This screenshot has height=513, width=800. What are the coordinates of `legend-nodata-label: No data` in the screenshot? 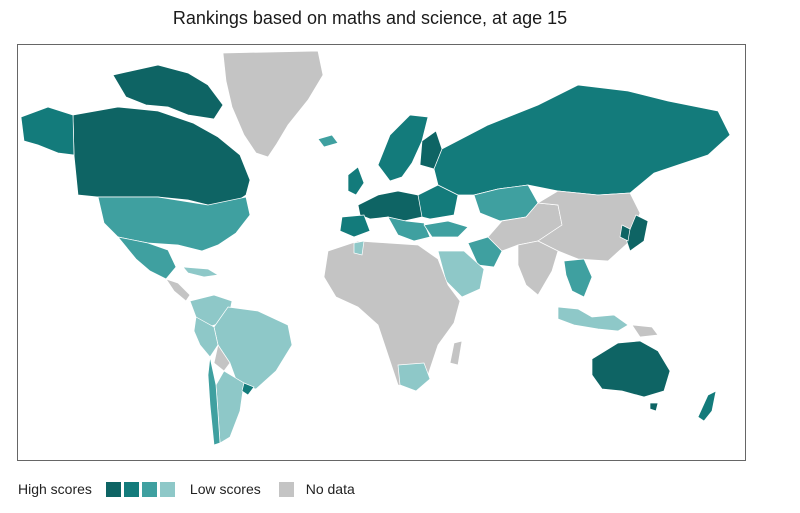 It's located at (330, 489).